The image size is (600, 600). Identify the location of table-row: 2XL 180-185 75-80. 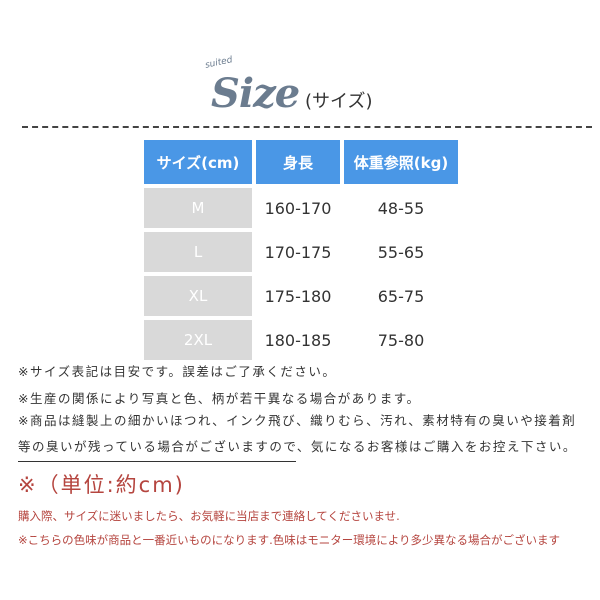
(301, 340).